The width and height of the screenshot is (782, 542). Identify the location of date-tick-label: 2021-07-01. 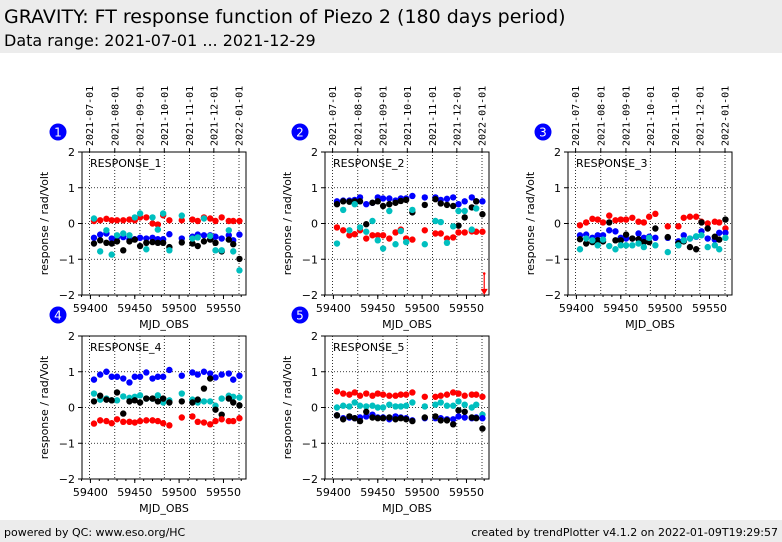
(90, 116).